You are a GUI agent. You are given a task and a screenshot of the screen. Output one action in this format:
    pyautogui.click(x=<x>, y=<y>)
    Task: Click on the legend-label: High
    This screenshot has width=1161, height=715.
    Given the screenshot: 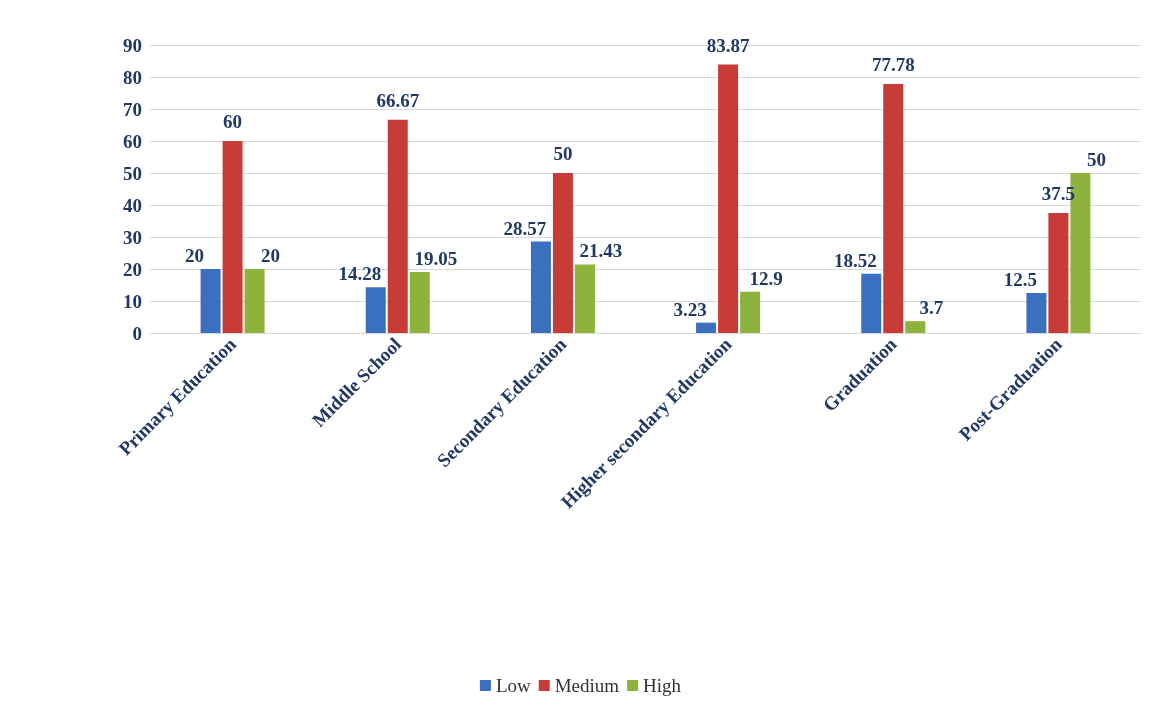 What is the action you would take?
    pyautogui.click(x=662, y=685)
    